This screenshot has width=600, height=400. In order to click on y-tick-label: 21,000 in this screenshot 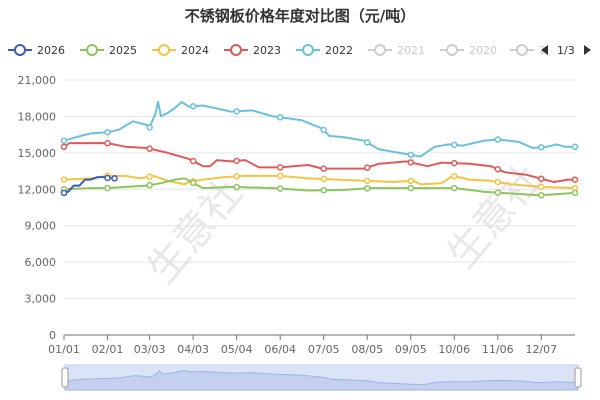, I will do `click(37, 80)`.